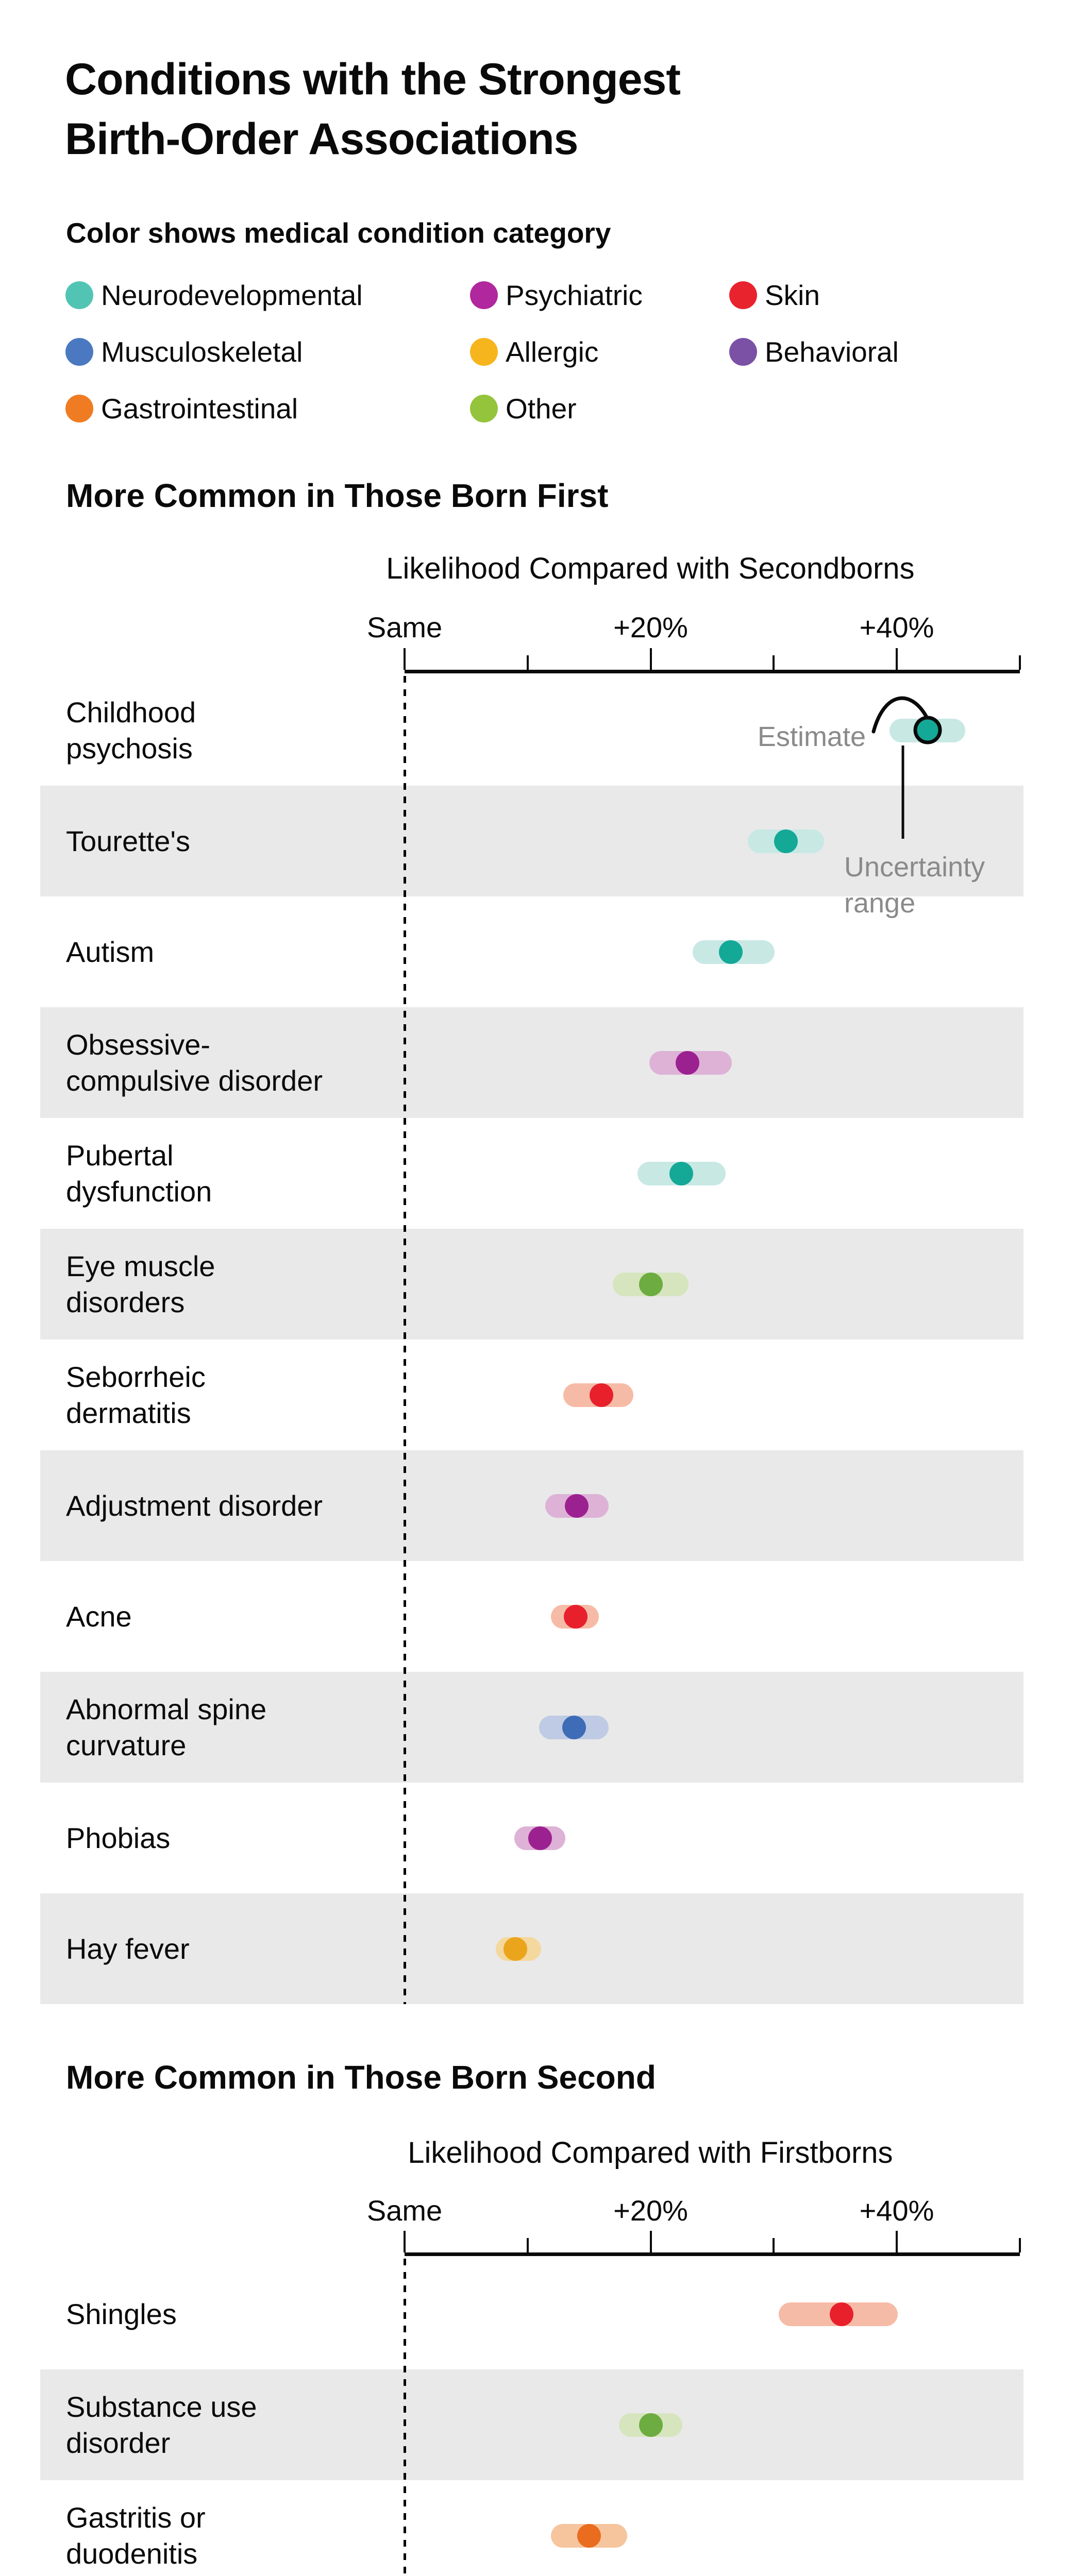 Image resolution: width=1074 pixels, height=2576 pixels. What do you see at coordinates (128, 840) in the screenshot?
I see `row-label-line: Tourette's` at bounding box center [128, 840].